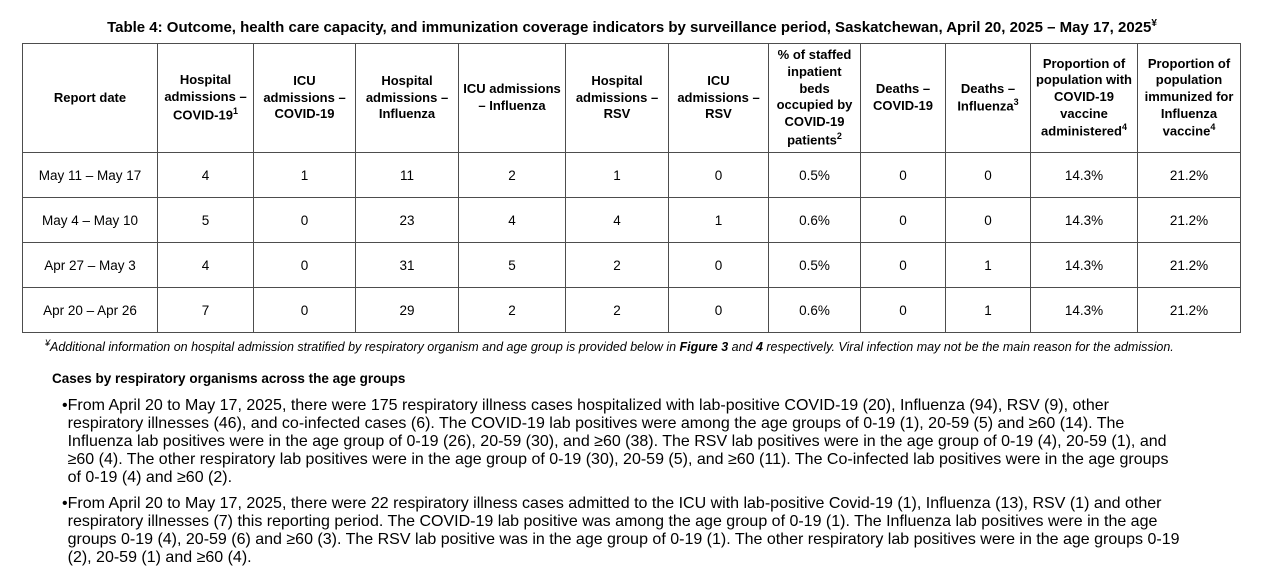  I want to click on footnote-figure3-ref: Figure 3, so click(704, 347).